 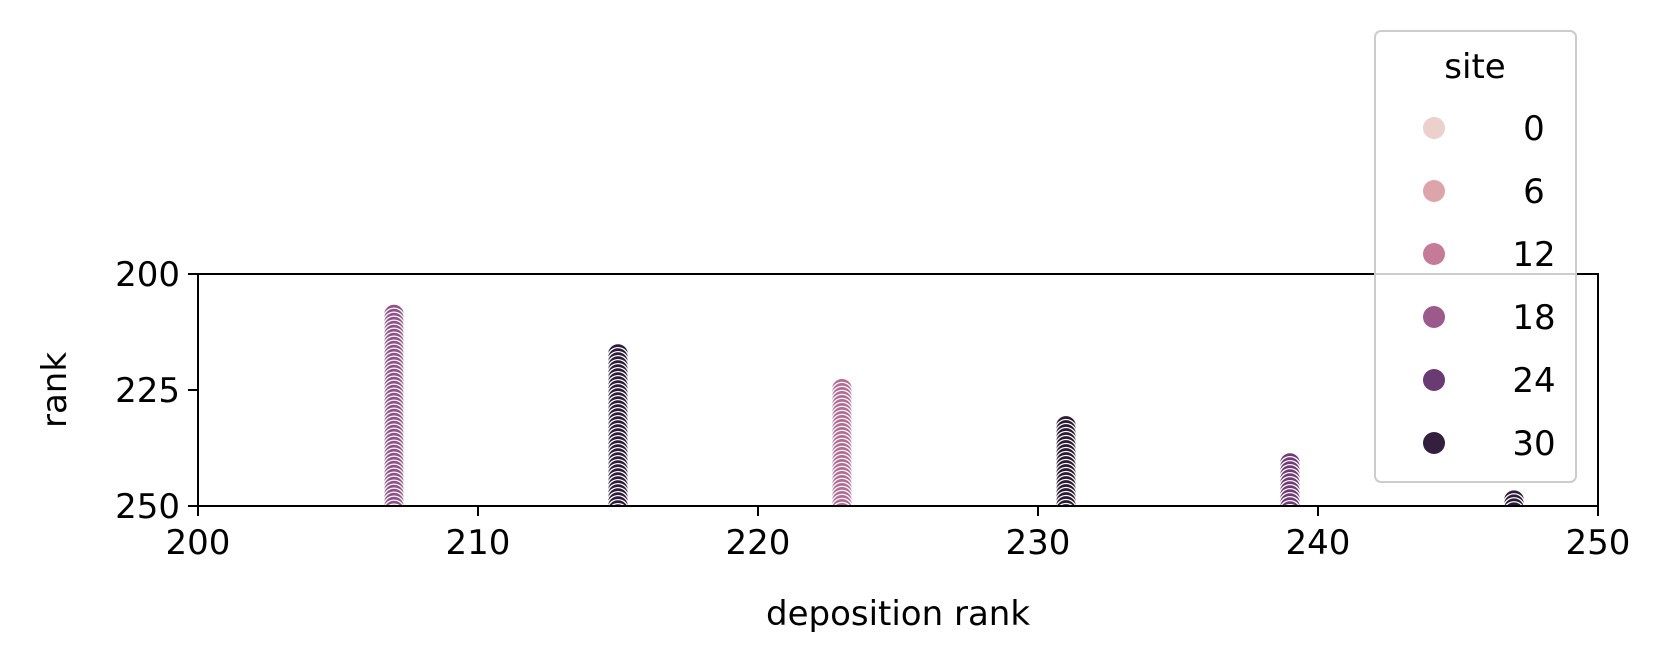 What do you see at coordinates (55, 390) in the screenshot?
I see `y-axis-label: rank` at bounding box center [55, 390].